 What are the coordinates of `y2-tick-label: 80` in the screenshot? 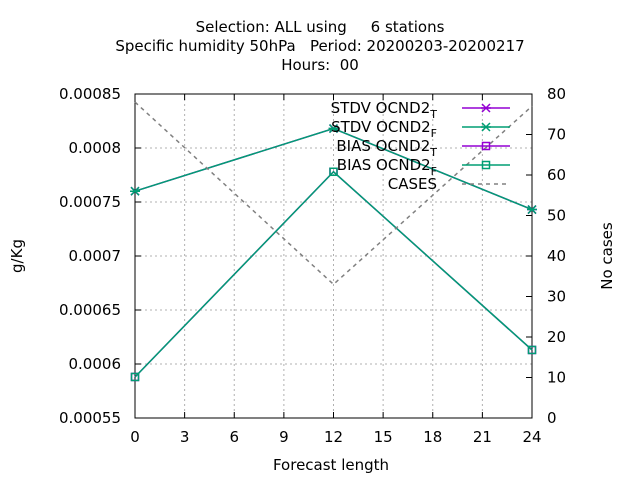 It's located at (556, 94).